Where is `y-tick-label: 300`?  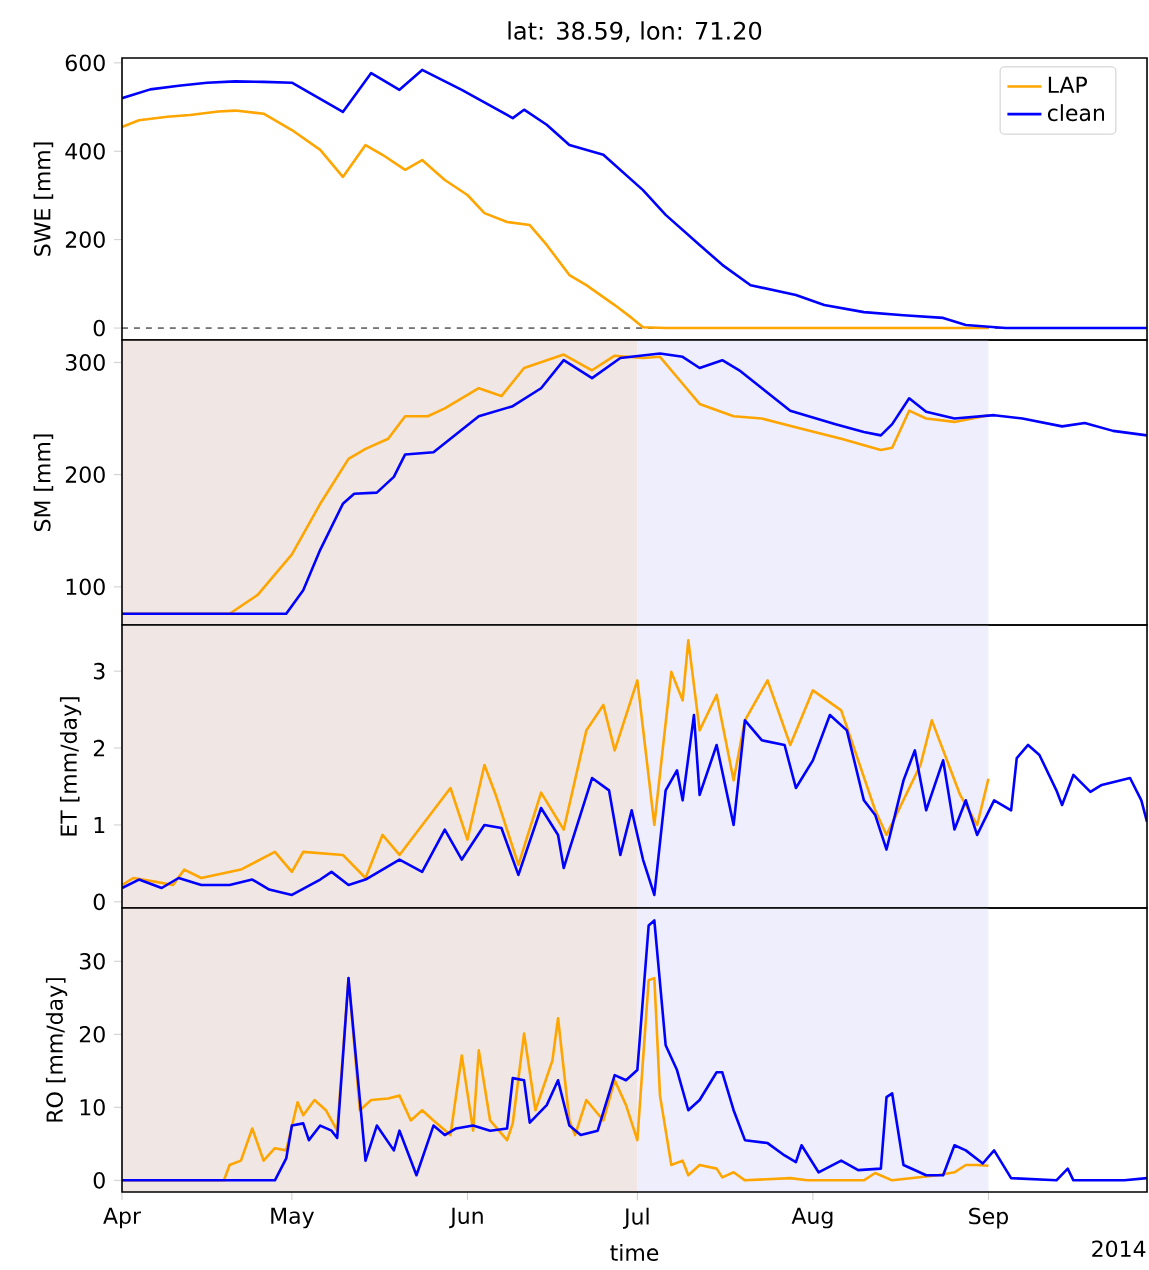 y-tick-label: 300 is located at coordinates (85, 362).